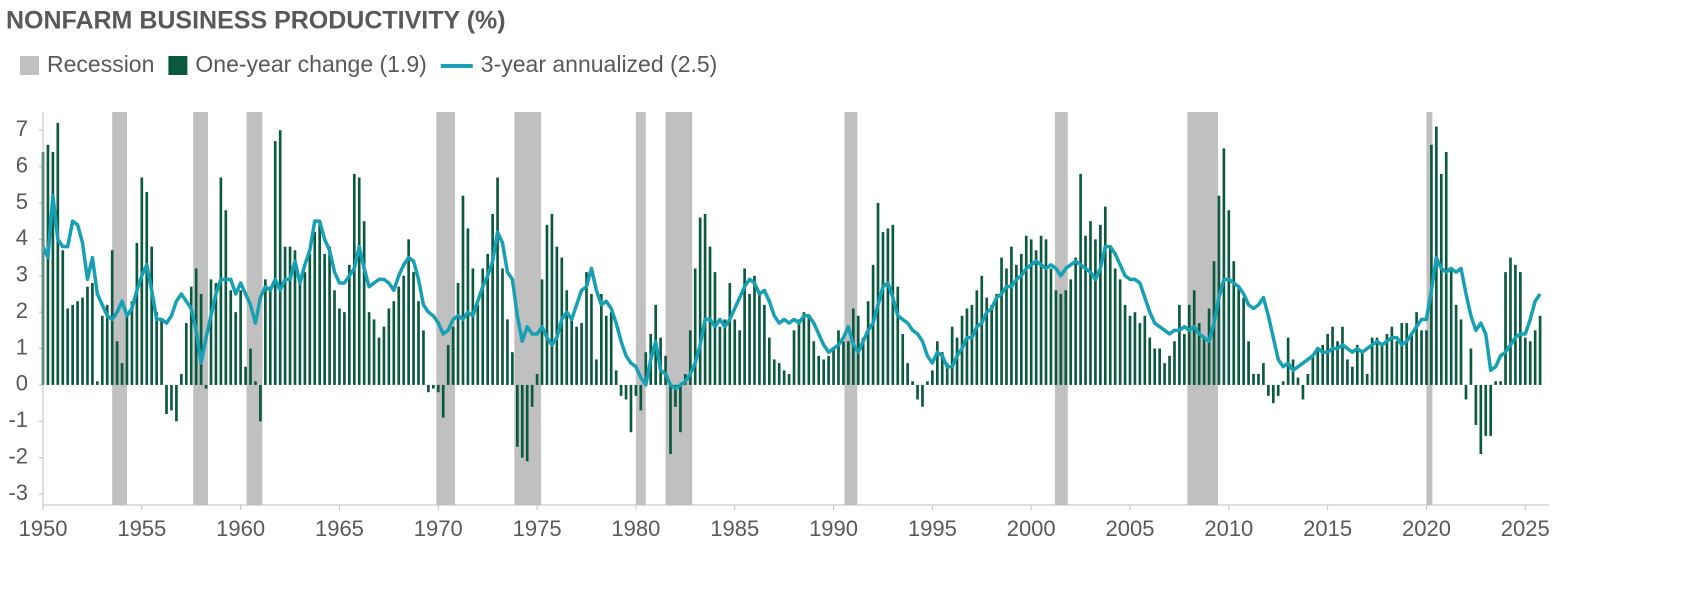 The width and height of the screenshot is (1700, 594). I want to click on y-tick-label: 4, so click(22, 237).